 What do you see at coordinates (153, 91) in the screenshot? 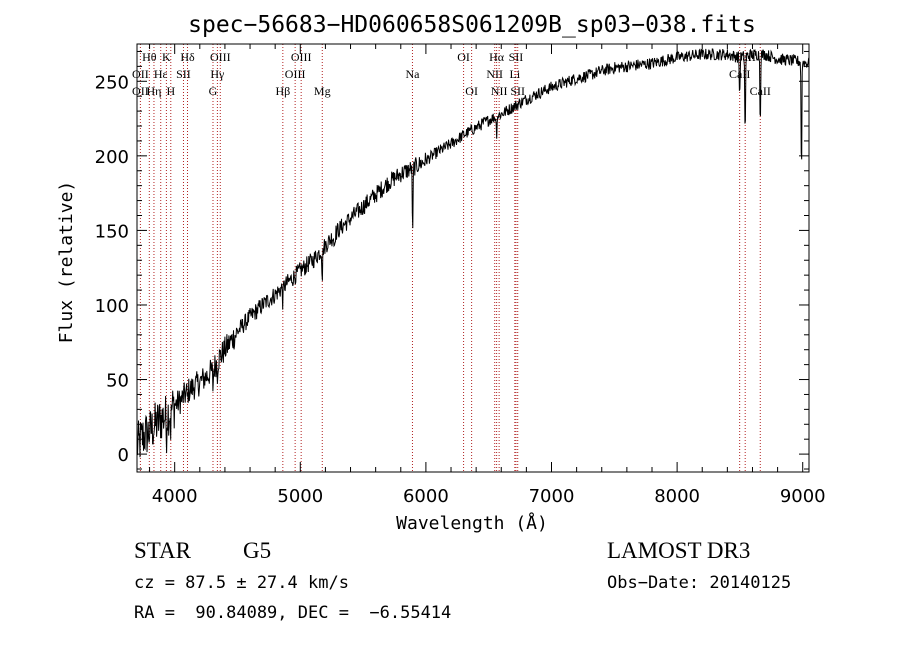
I see `line-label: Hη` at bounding box center [153, 91].